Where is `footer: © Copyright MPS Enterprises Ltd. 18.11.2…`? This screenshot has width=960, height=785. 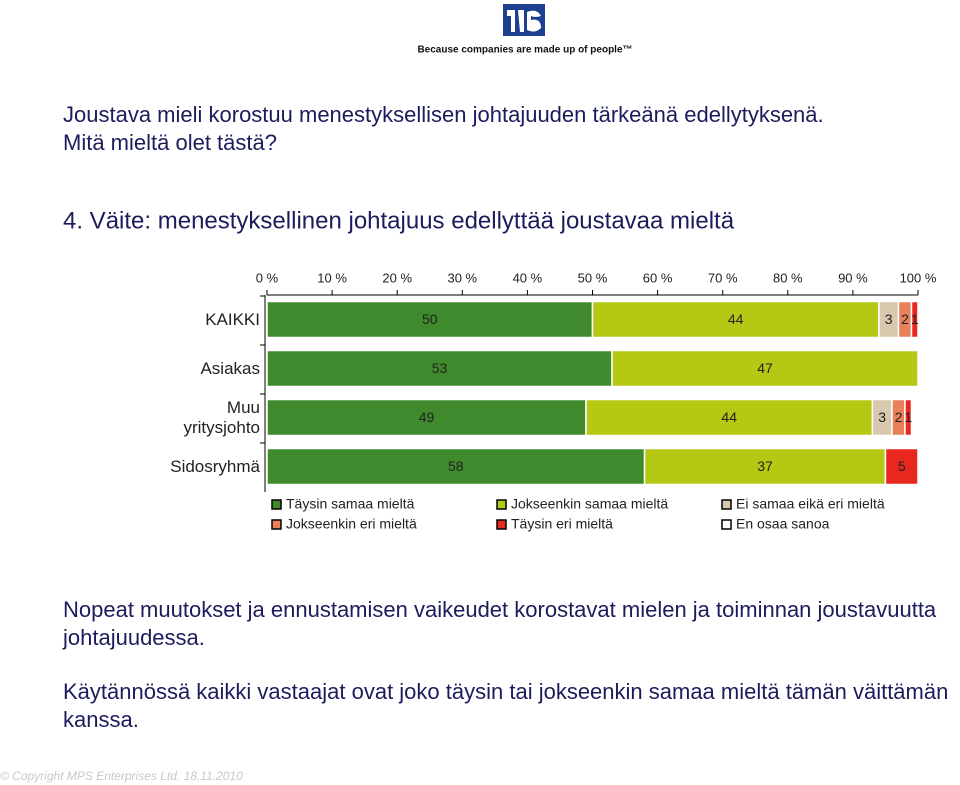
footer: © Copyright MPS Enterprises Ltd. 18.11.2… is located at coordinates (121, 776).